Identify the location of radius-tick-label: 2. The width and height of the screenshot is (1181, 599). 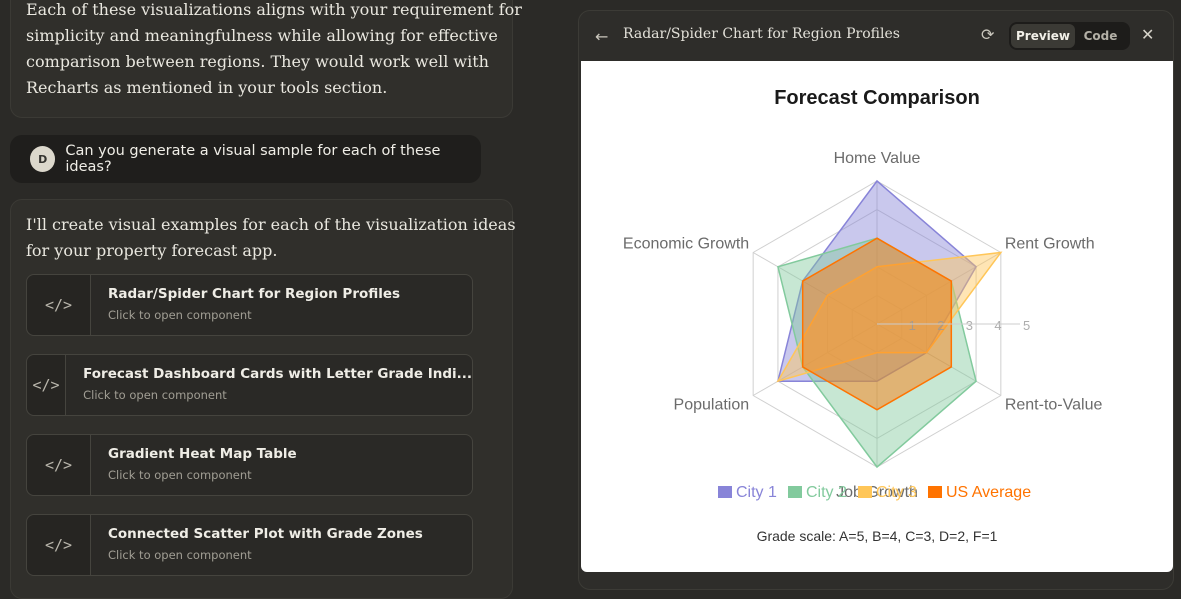
(940, 325).